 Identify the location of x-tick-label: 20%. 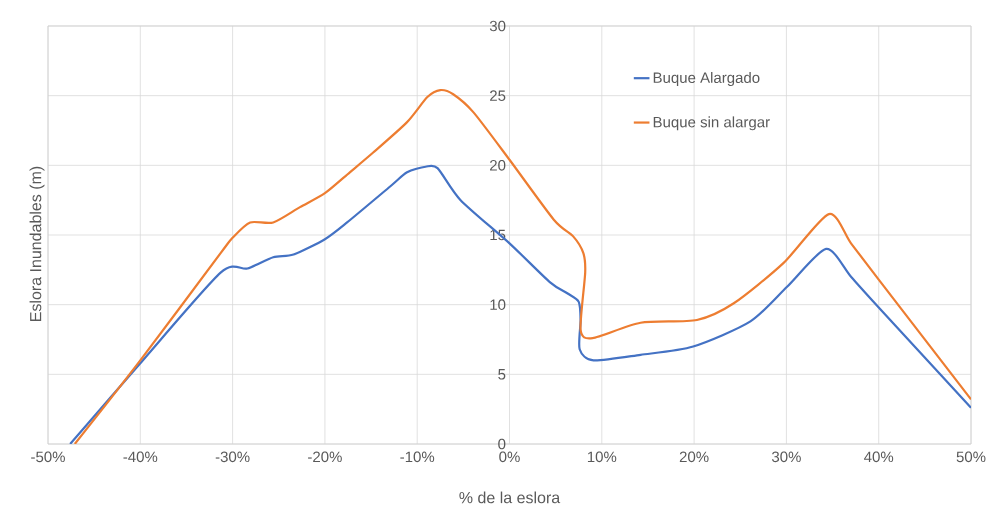
(694, 457).